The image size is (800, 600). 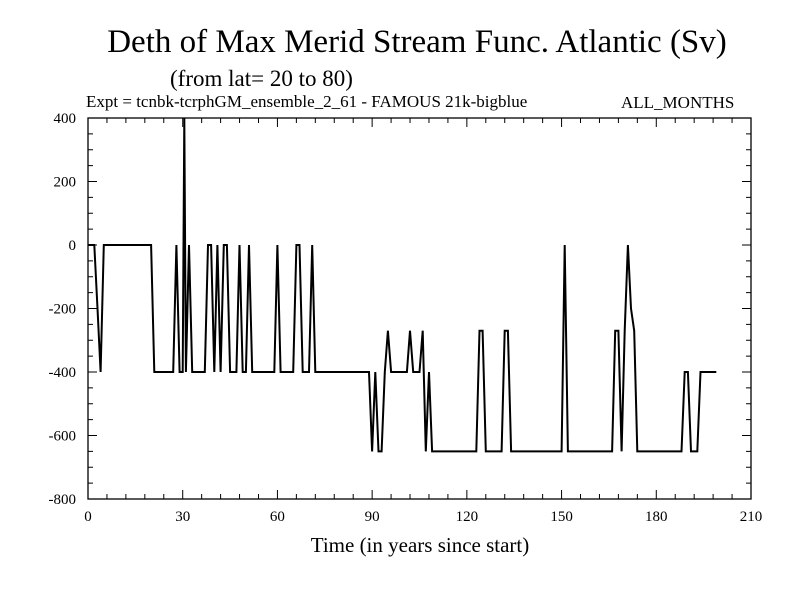 What do you see at coordinates (372, 517) in the screenshot?
I see `x-tick-label: 90` at bounding box center [372, 517].